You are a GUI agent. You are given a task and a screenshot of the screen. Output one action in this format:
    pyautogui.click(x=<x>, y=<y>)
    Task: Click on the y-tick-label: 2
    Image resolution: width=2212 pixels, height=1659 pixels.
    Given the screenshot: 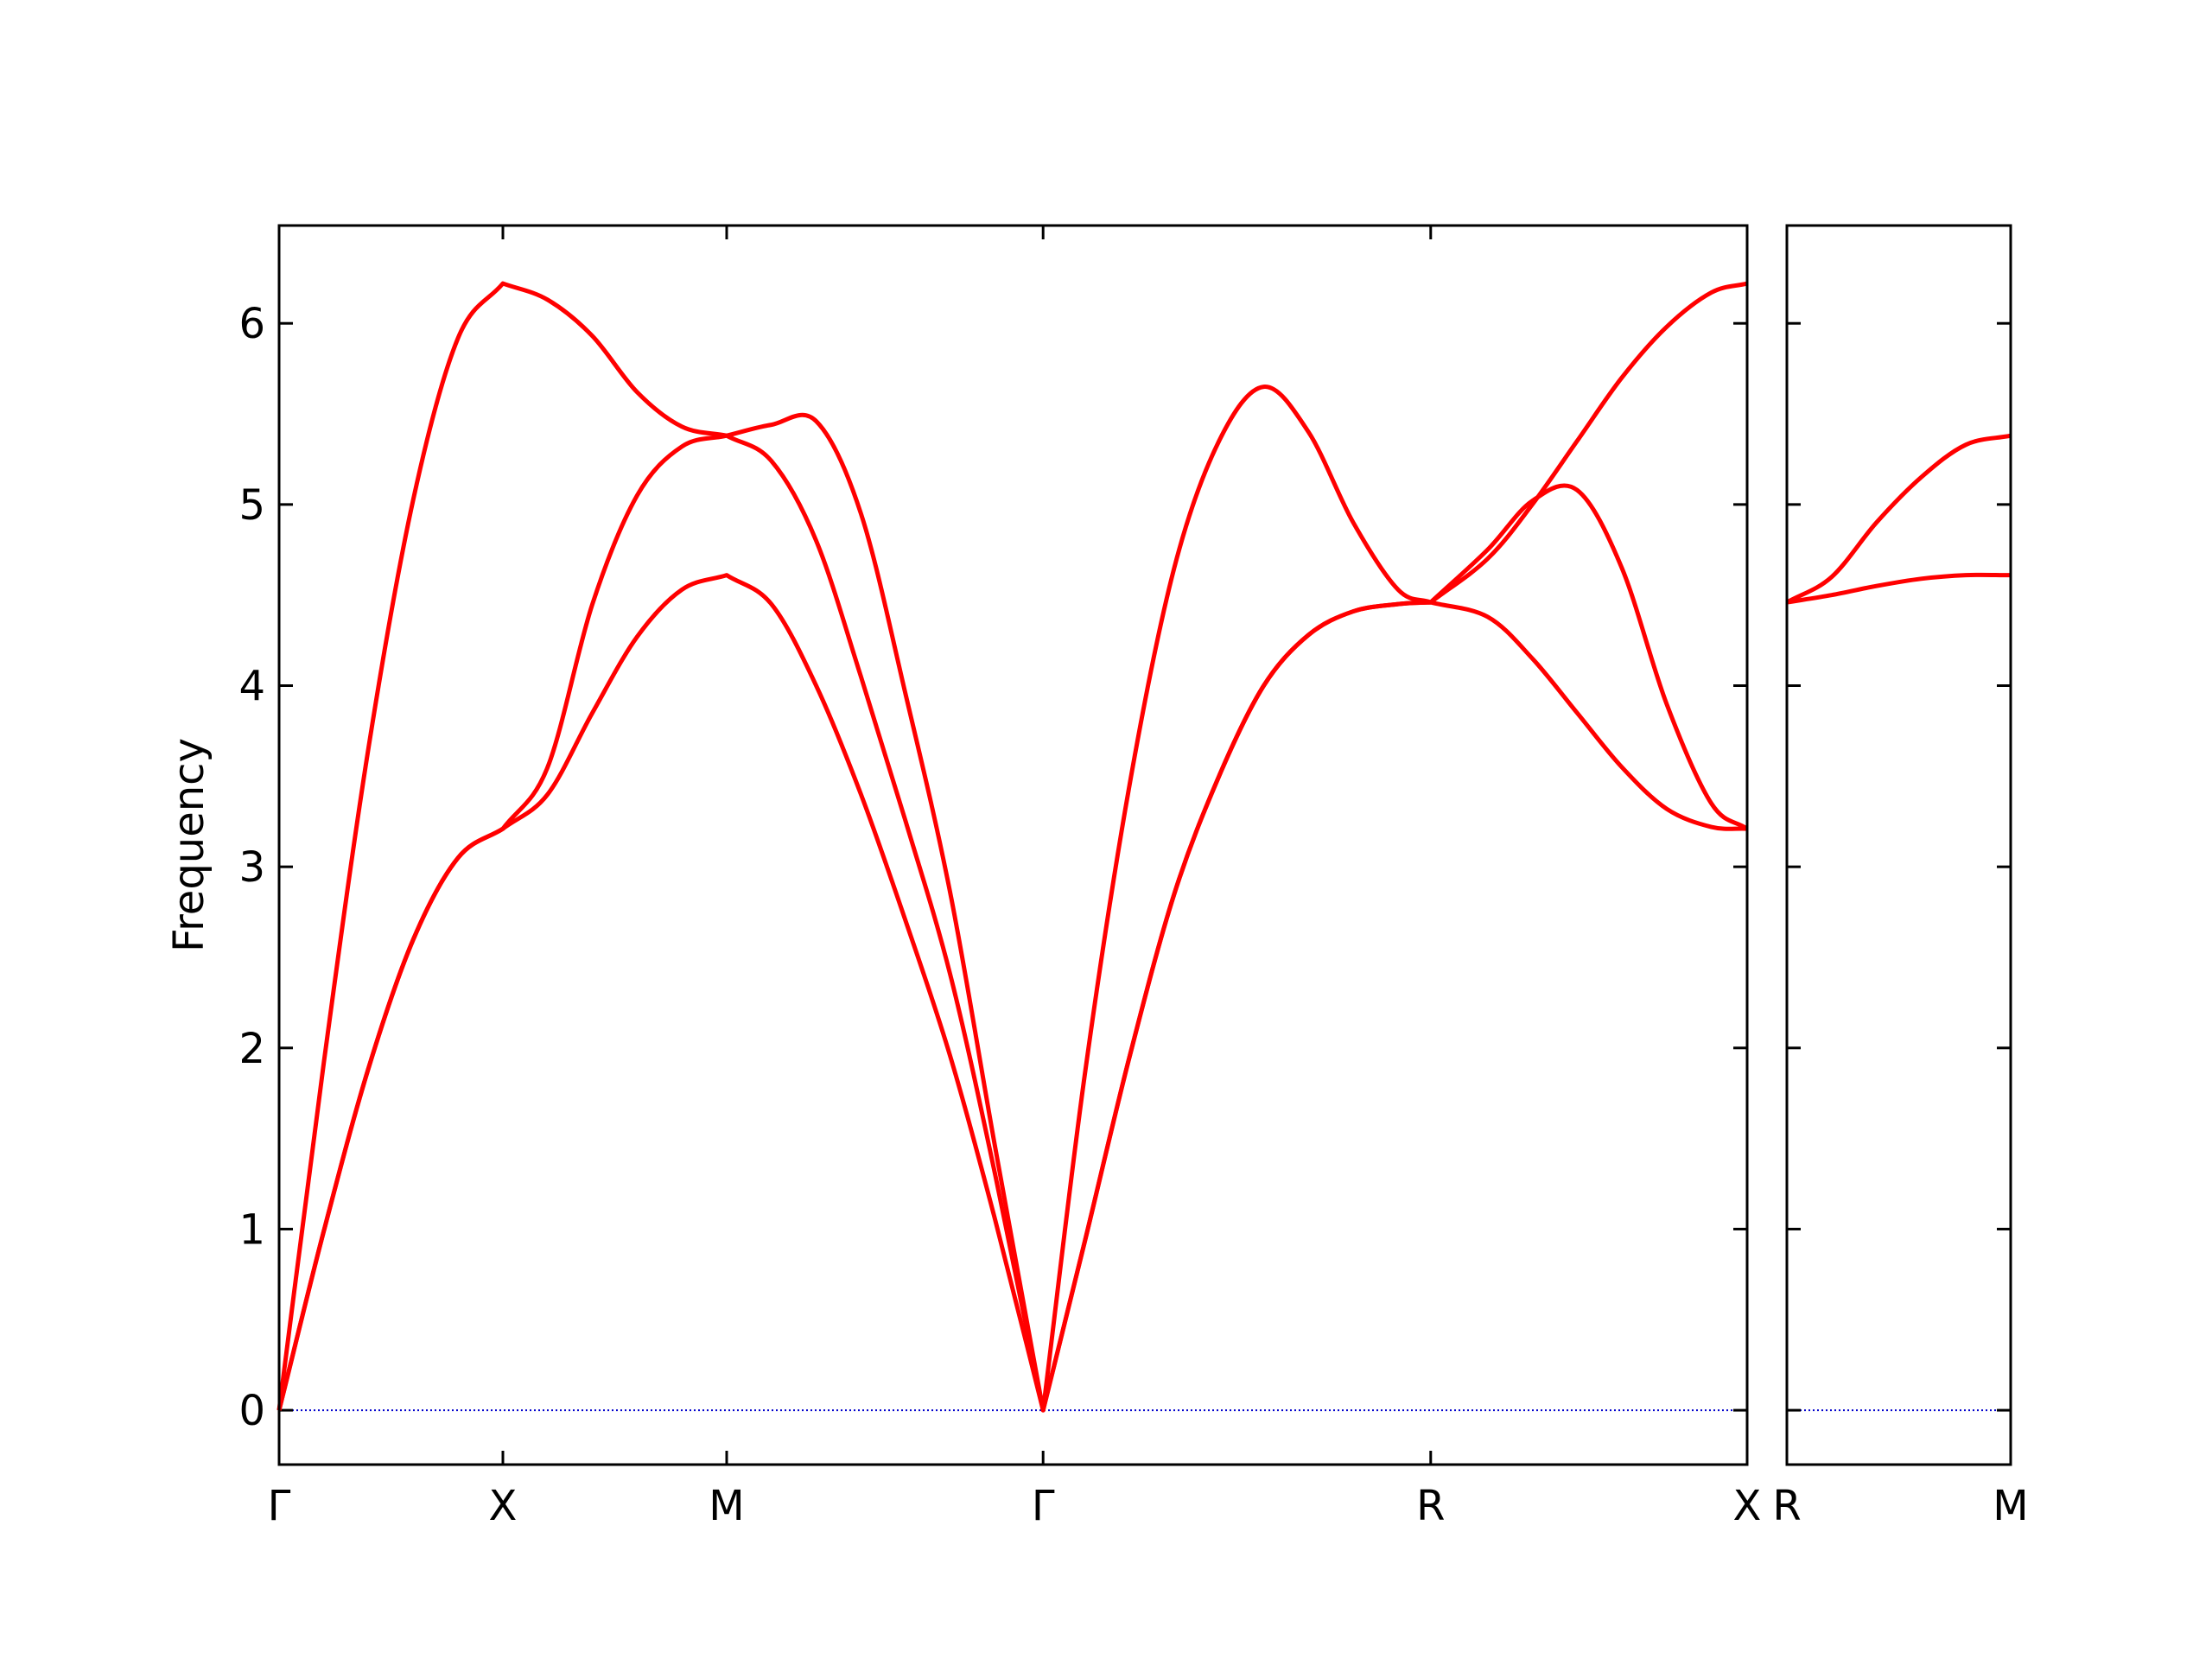 What is the action you would take?
    pyautogui.click(x=251, y=1049)
    